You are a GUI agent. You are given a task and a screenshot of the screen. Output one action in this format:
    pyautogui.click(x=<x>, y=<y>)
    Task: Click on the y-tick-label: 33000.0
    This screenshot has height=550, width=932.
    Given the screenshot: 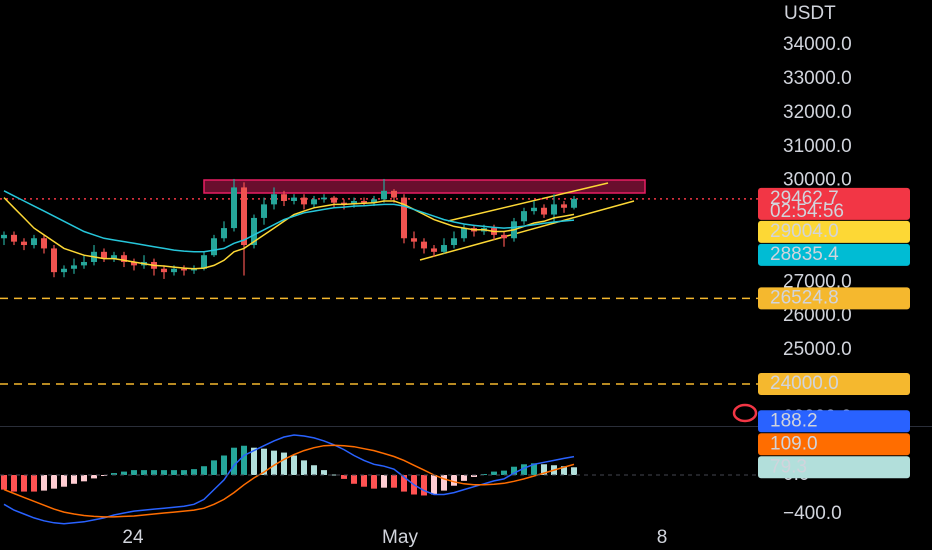 What is the action you would take?
    pyautogui.click(x=817, y=78)
    